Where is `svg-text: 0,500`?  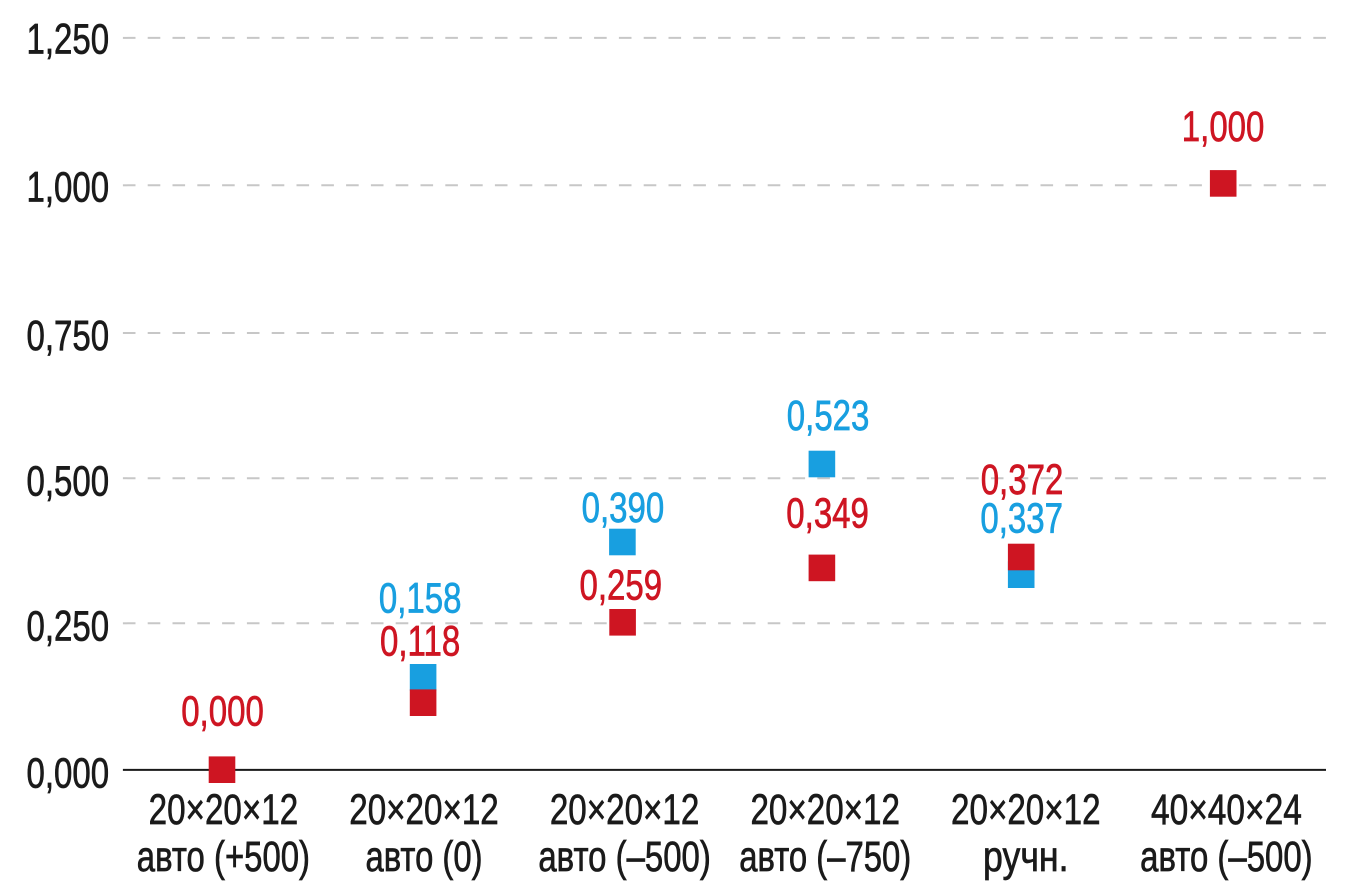
svg-text: 0,500 is located at coordinates (68, 482).